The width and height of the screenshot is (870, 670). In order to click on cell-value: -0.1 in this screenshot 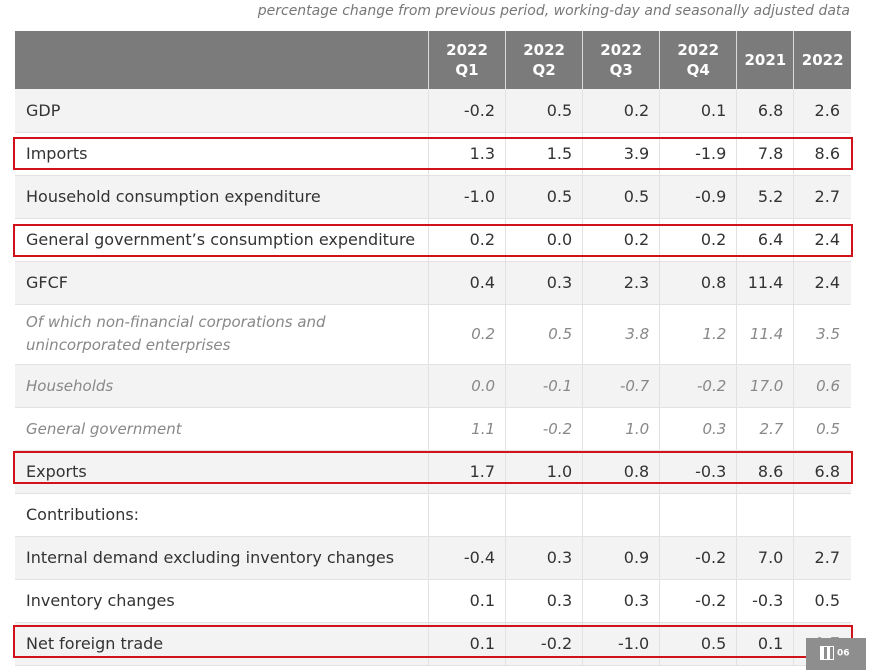, I will do `click(544, 386)`.